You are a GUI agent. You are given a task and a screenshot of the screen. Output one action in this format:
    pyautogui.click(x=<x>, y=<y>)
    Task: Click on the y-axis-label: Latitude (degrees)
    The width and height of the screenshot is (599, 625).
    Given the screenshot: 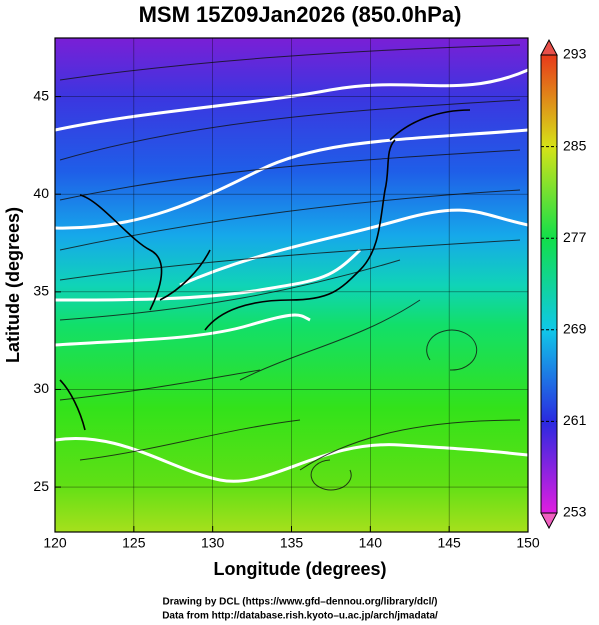 What is the action you would take?
    pyautogui.click(x=13, y=285)
    